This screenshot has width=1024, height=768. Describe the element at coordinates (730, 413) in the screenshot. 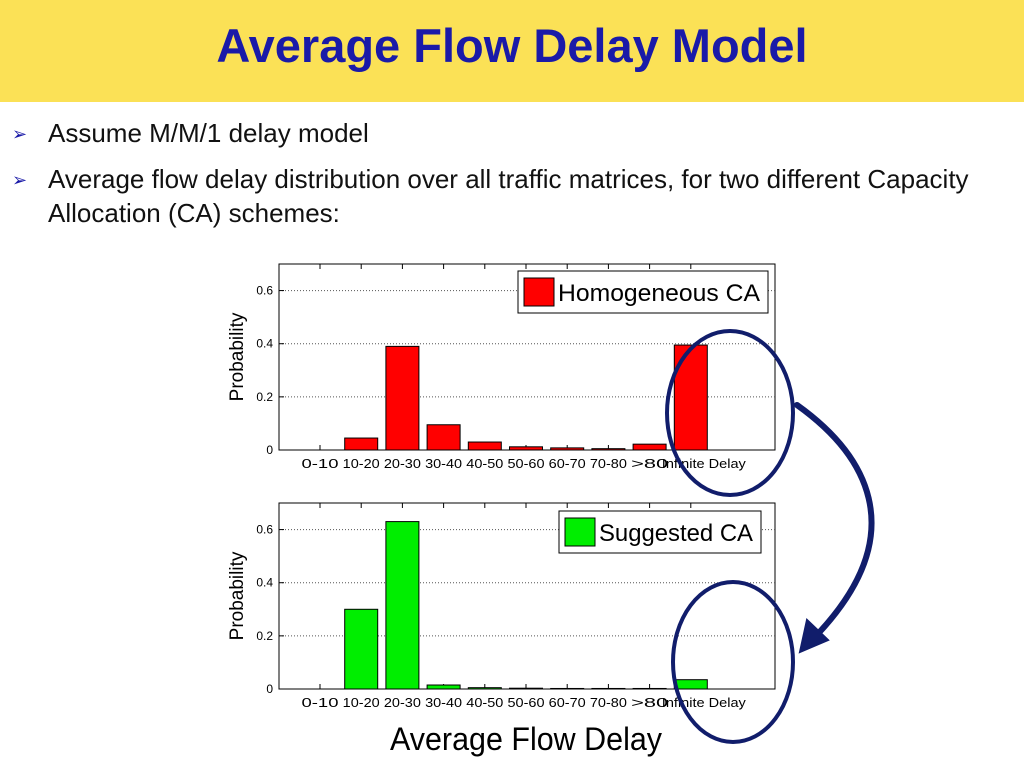

I see `highlight-ellipse-top` at that location.